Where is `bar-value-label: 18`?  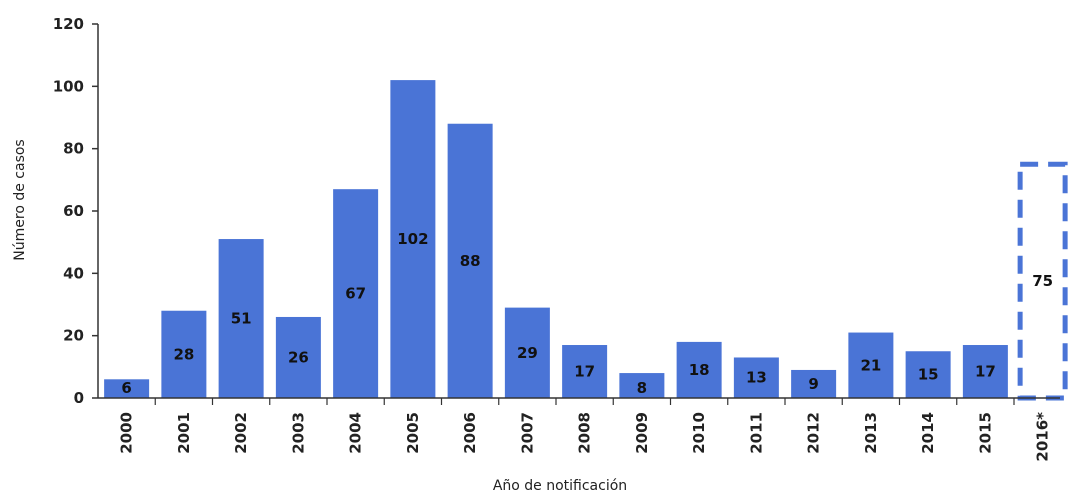
bar-value-label: 18 is located at coordinates (699, 370).